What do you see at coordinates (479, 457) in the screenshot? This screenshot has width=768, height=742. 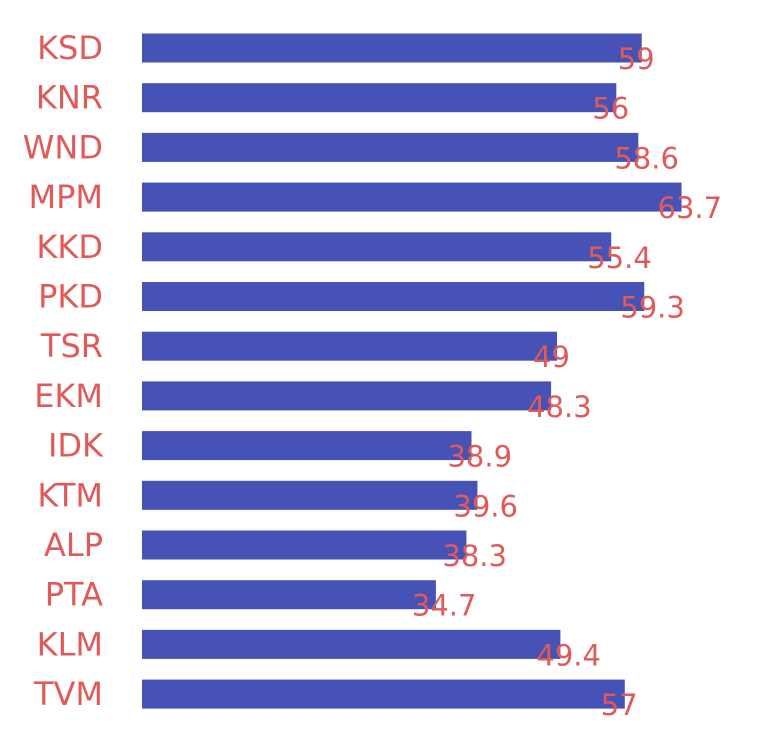 I see `value-label-idk: 38.9` at bounding box center [479, 457].